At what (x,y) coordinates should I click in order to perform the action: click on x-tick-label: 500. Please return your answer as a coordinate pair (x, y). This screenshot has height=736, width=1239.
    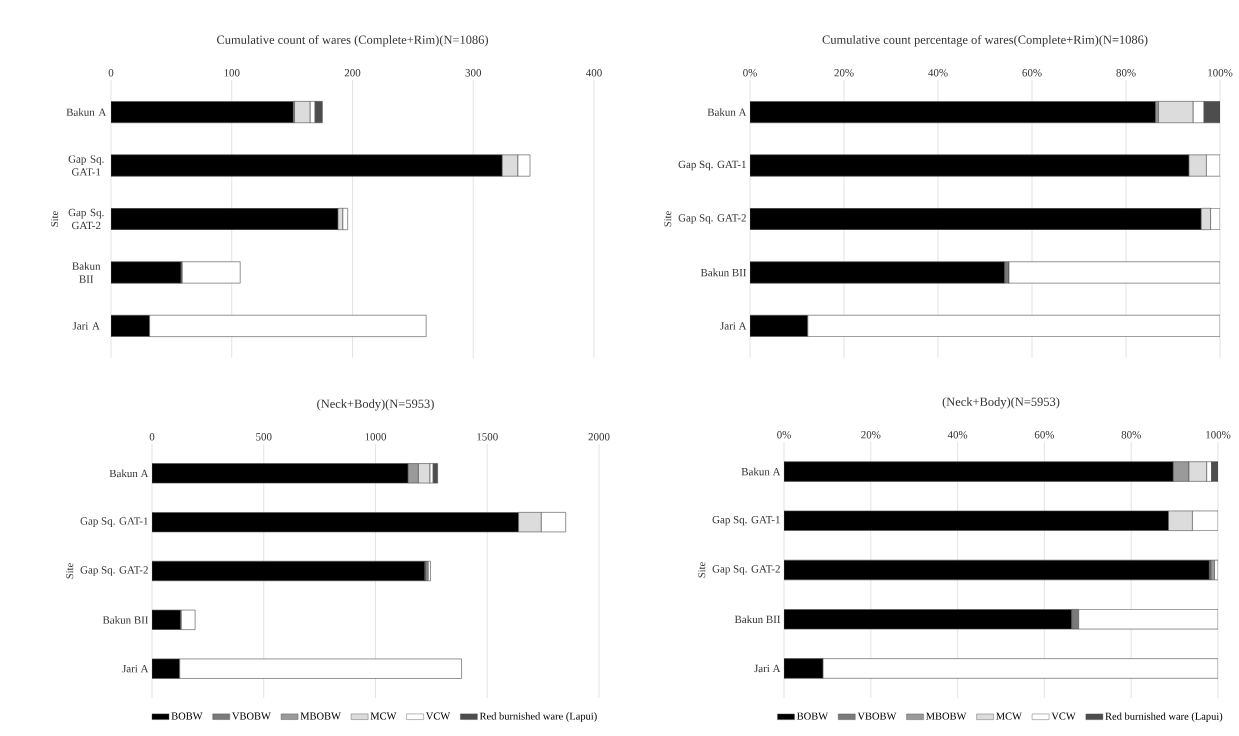
    Looking at the image, I should click on (264, 437).